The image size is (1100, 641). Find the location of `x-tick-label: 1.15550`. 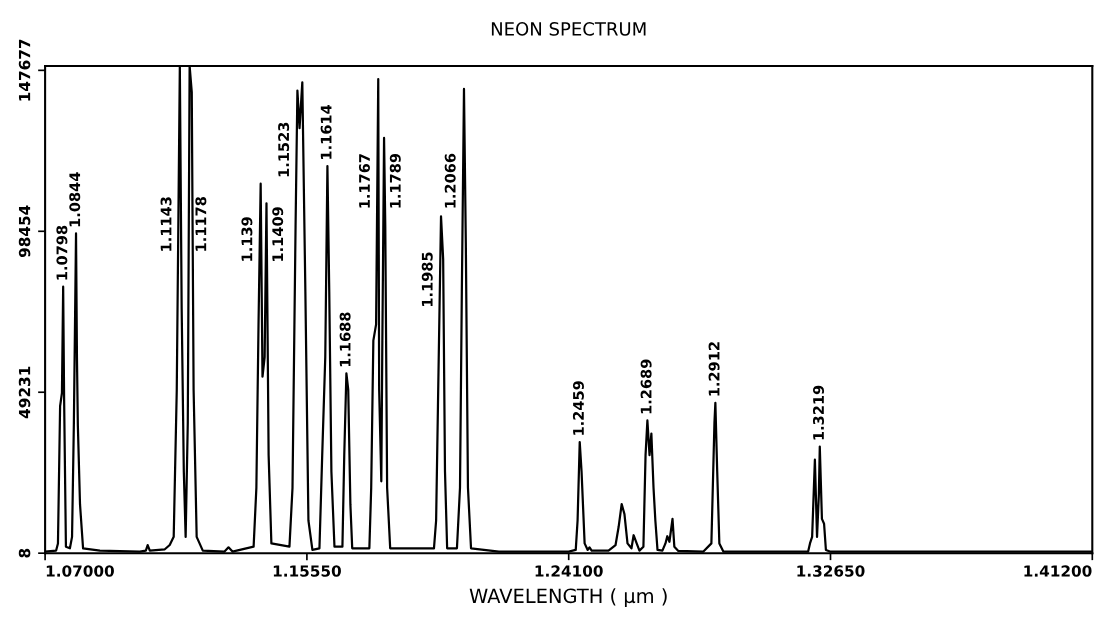

x-tick-label: 1.15550 is located at coordinates (307, 571).